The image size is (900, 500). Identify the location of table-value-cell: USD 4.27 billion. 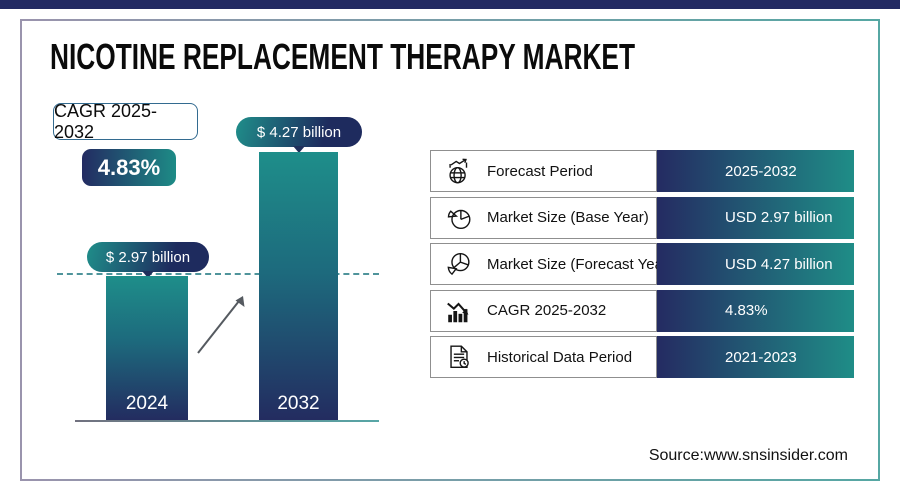
(755, 264).